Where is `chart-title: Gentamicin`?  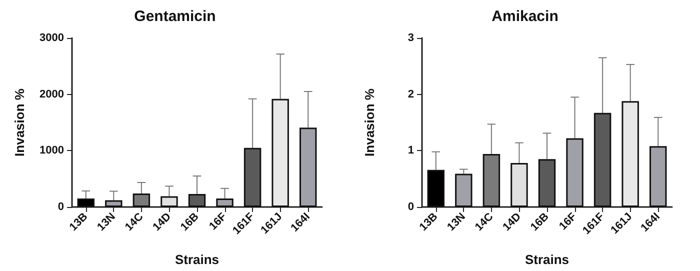 chart-title: Gentamicin is located at coordinates (175, 16).